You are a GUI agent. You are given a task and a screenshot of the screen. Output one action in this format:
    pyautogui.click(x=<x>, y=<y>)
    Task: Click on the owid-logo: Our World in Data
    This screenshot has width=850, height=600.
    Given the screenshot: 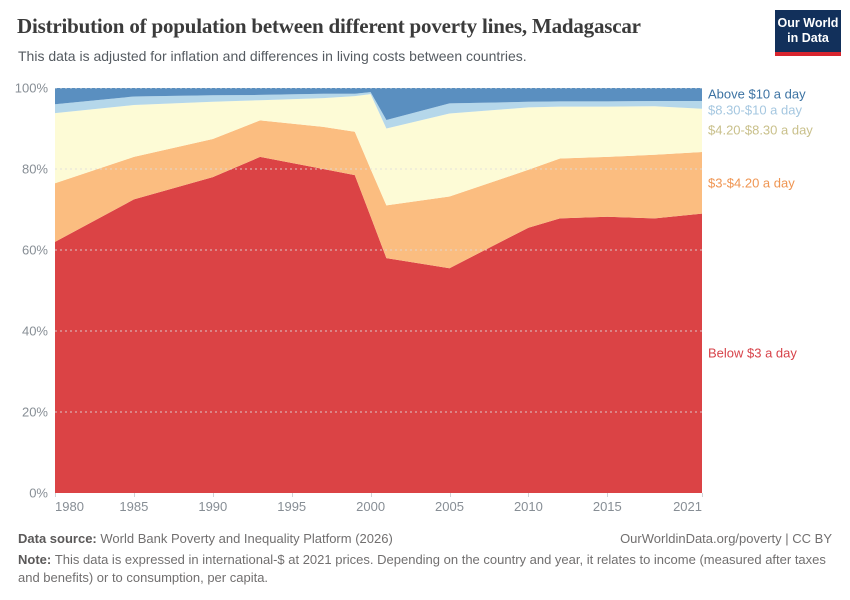 What is the action you would take?
    pyautogui.click(x=808, y=33)
    